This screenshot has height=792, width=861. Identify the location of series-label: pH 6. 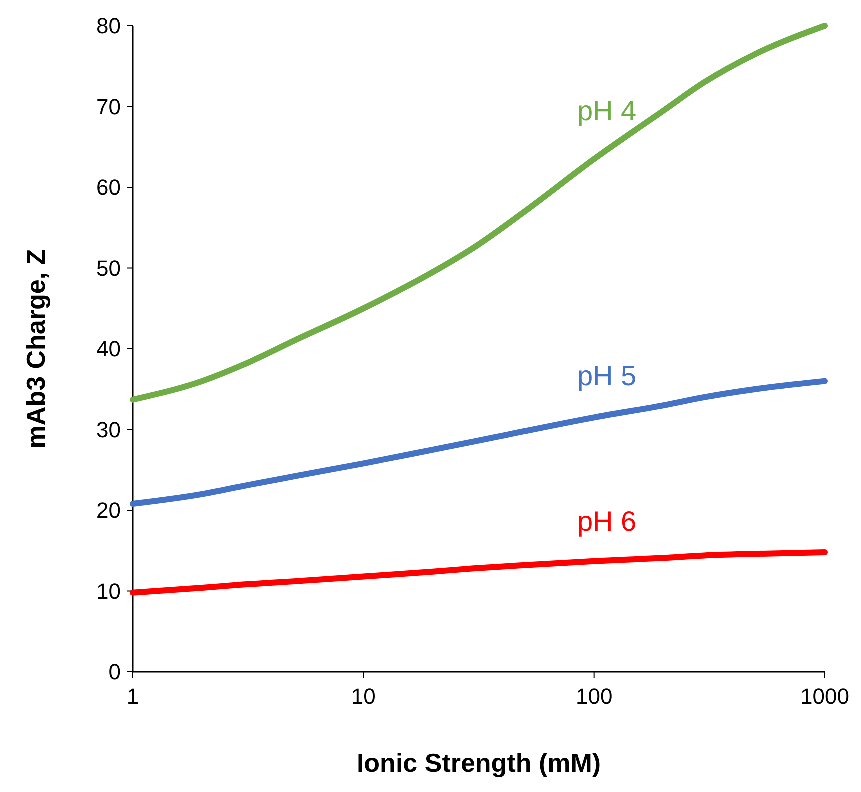
(607, 521).